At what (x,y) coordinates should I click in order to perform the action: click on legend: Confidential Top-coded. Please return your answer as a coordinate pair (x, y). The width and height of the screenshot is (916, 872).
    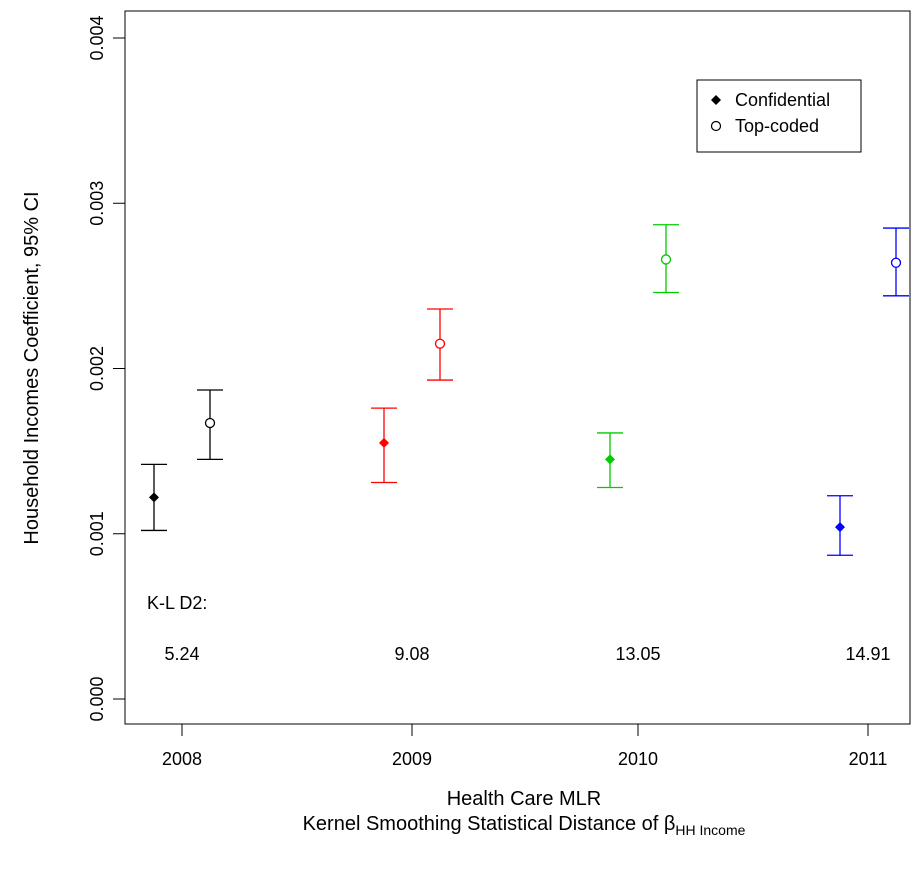
    Looking at the image, I should click on (779, 116).